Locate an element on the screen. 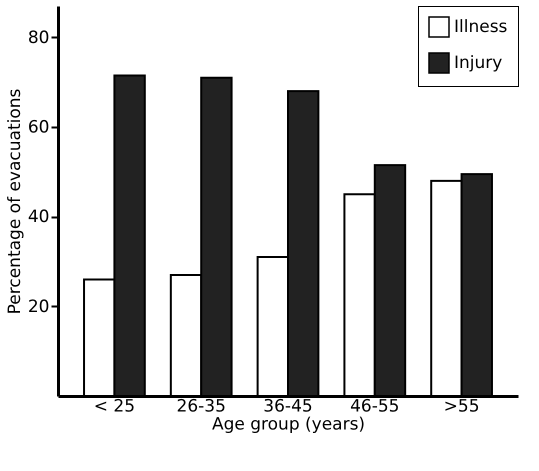 The height and width of the screenshot is (471, 539). y-tick-label: 60 is located at coordinates (39, 128).